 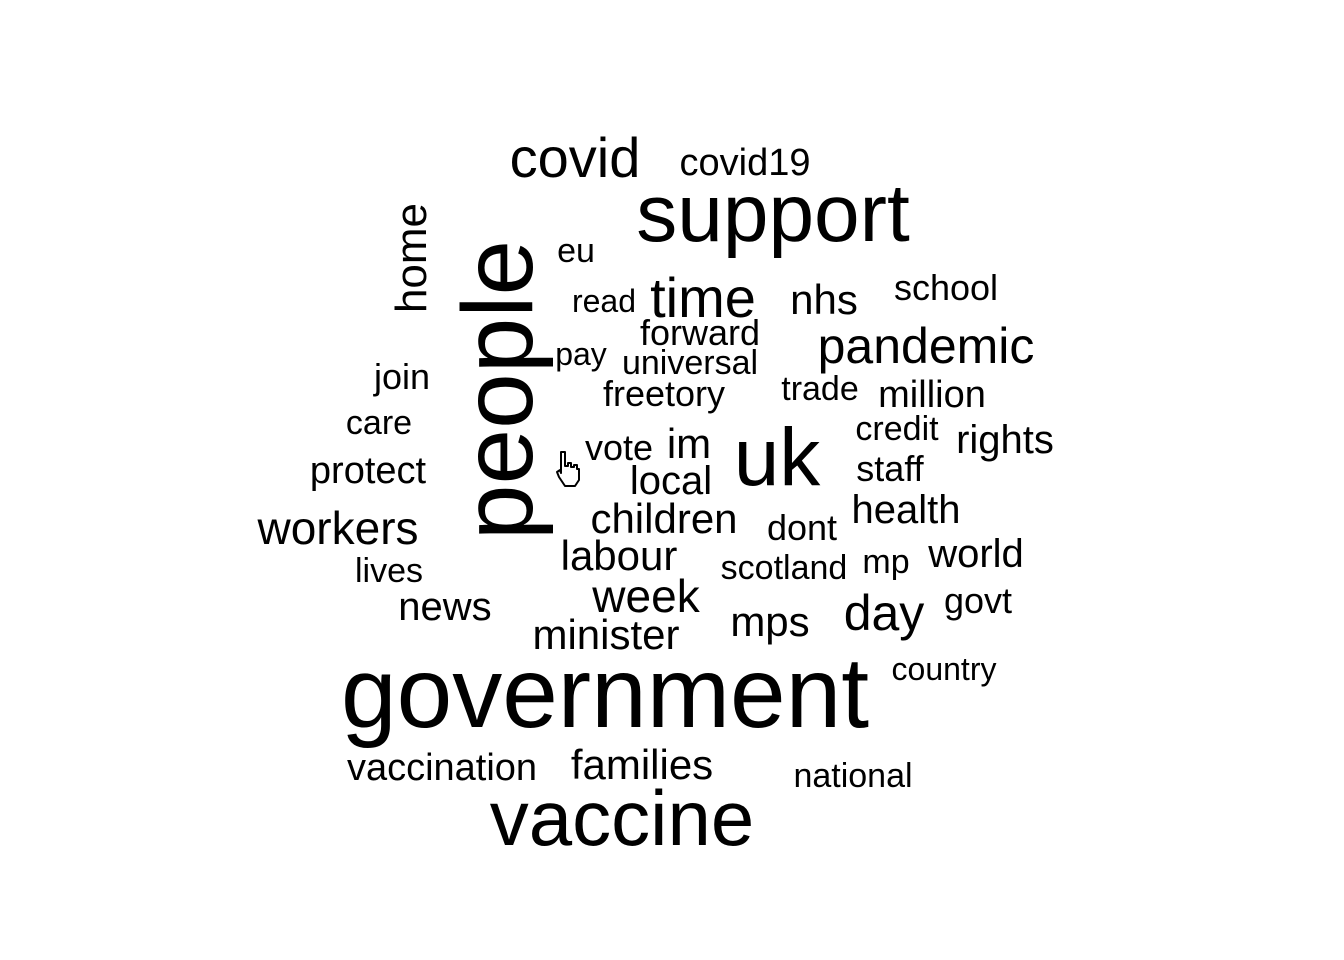 I want to click on word-families: families, so click(x=642, y=764).